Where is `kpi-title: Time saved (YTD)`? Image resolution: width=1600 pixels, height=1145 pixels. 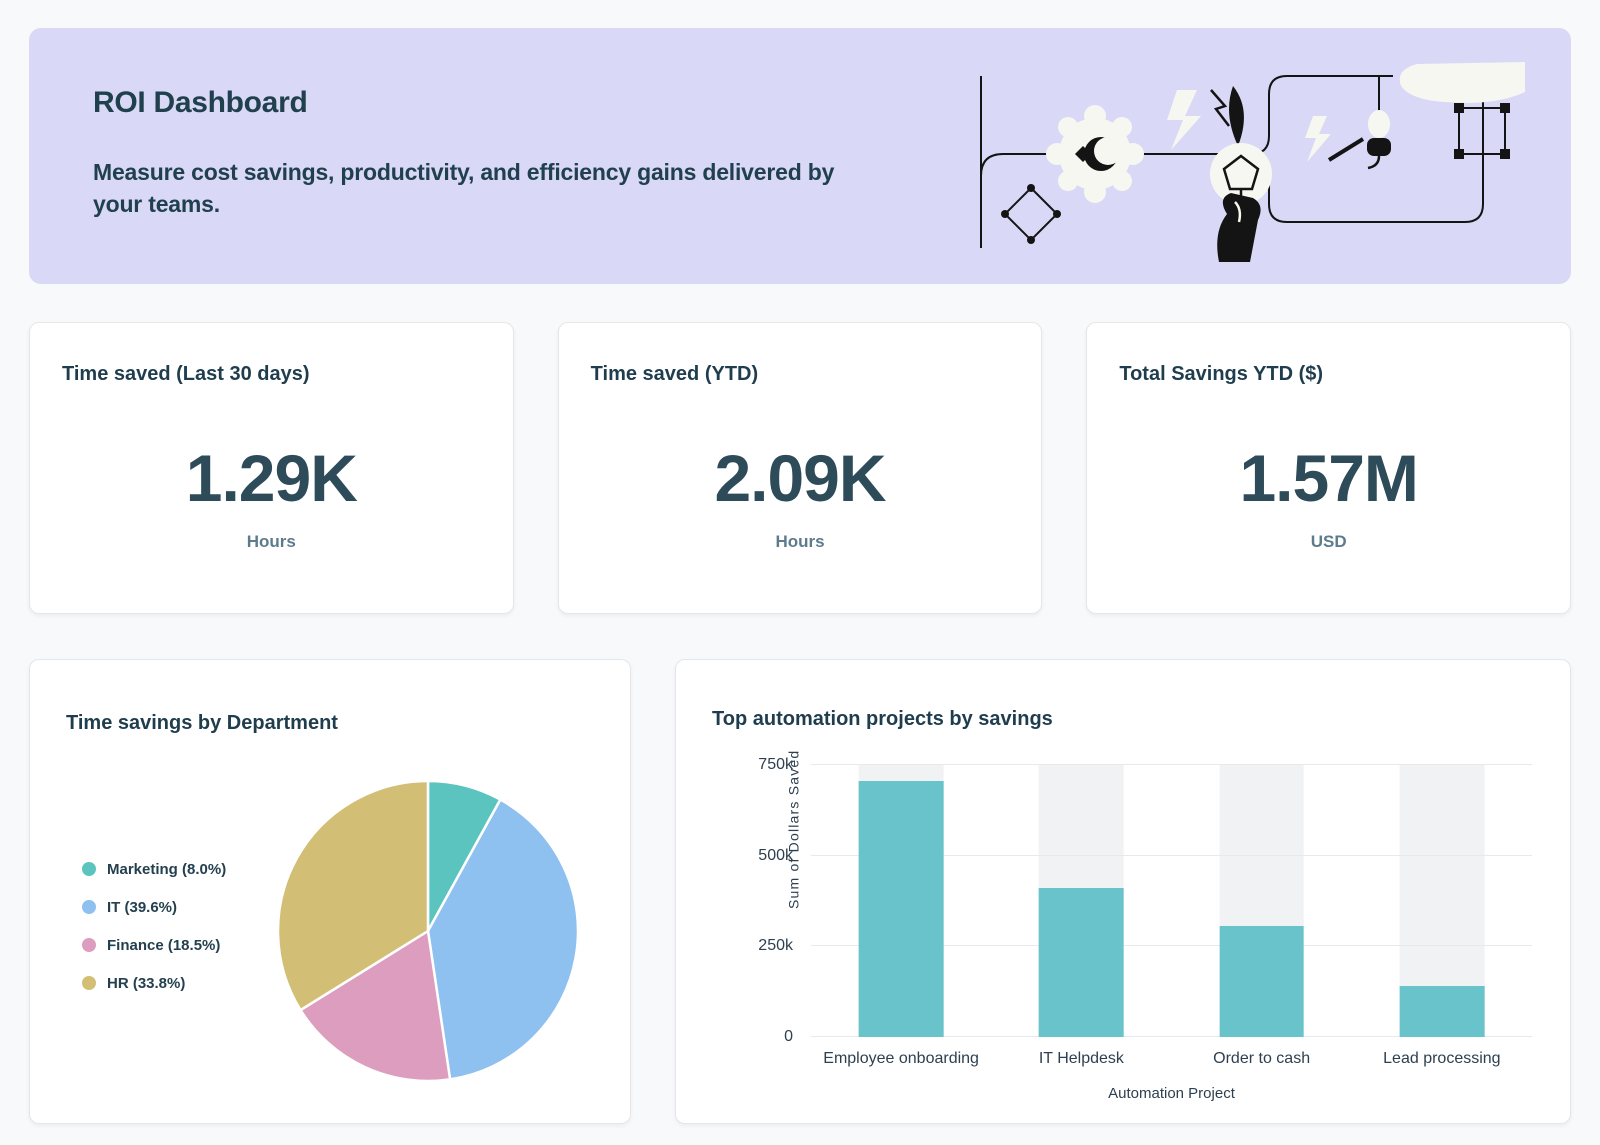
kpi-title: Time saved (YTD) is located at coordinates (674, 374).